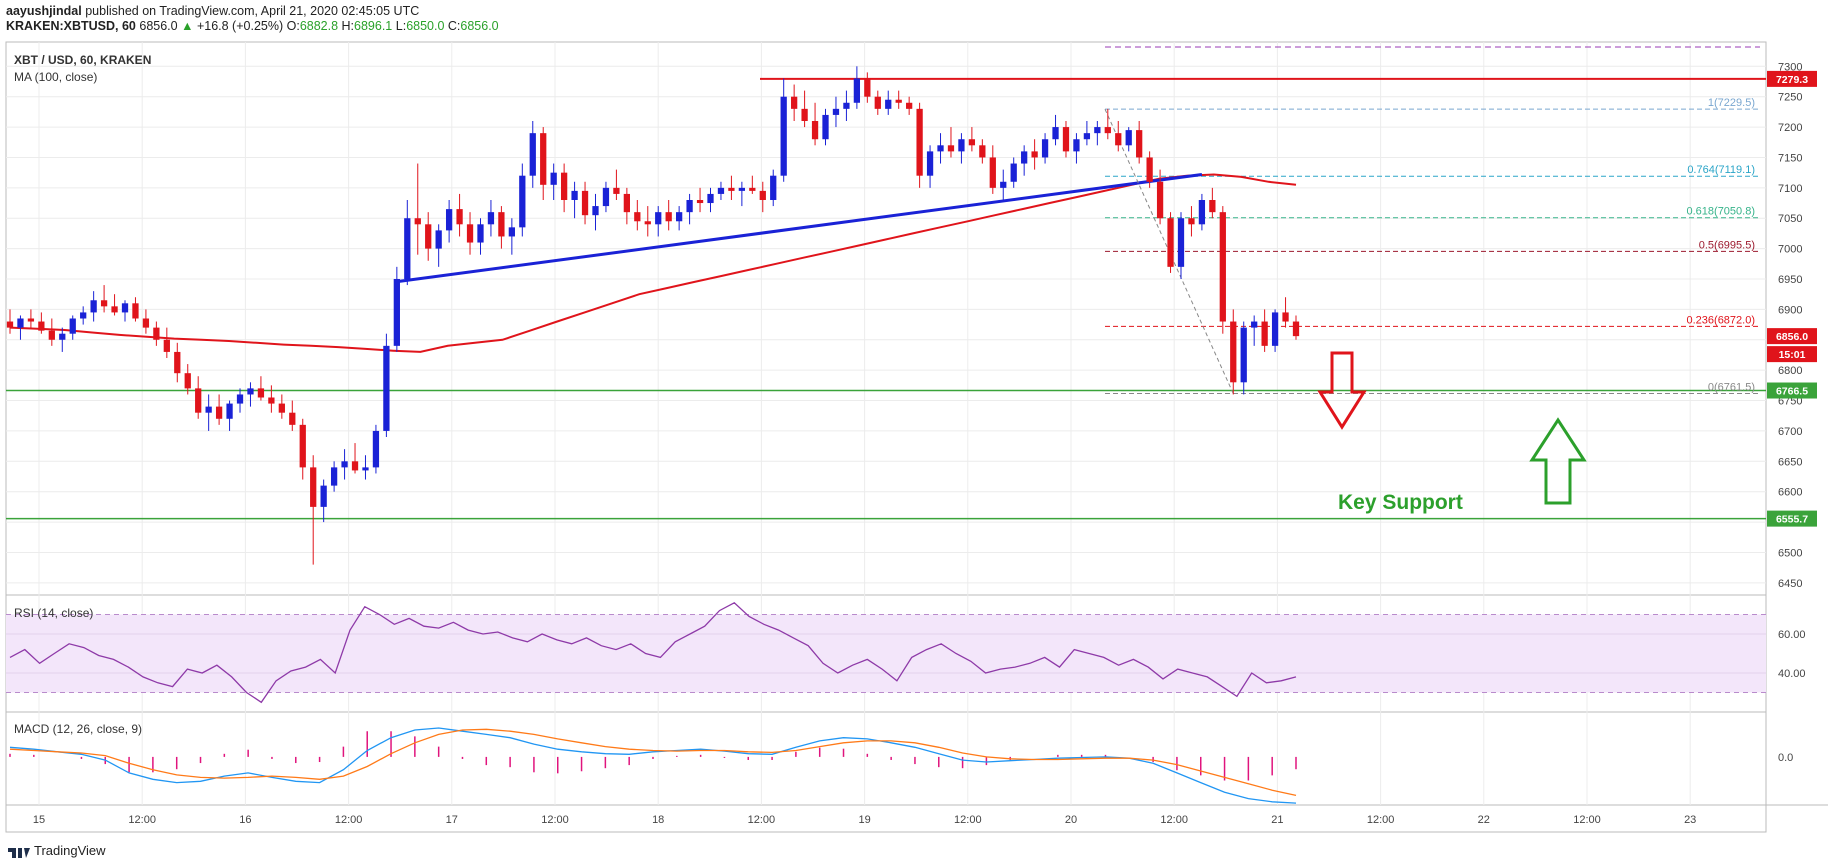  Describe the element at coordinates (479, 26) in the screenshot. I see `close-value: 6856.0` at that location.